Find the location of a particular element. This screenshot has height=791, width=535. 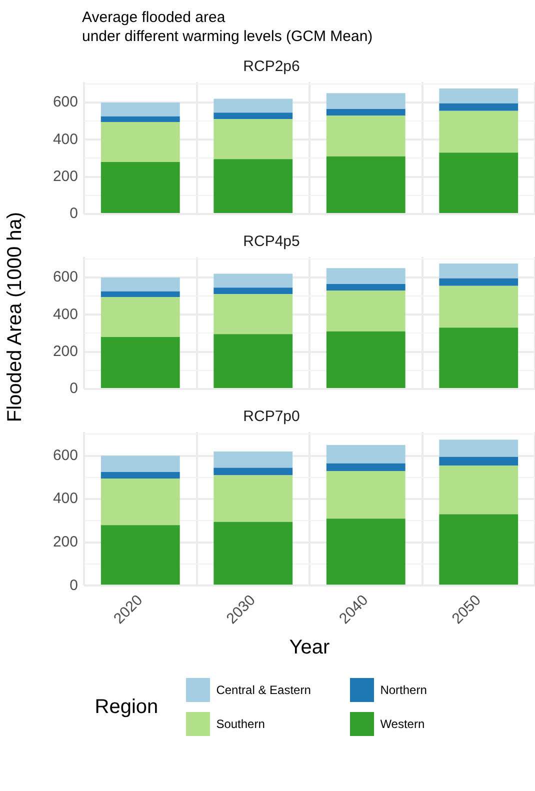

y-axis-title: Flooded Area (1000 ha) is located at coordinates (15, 316).